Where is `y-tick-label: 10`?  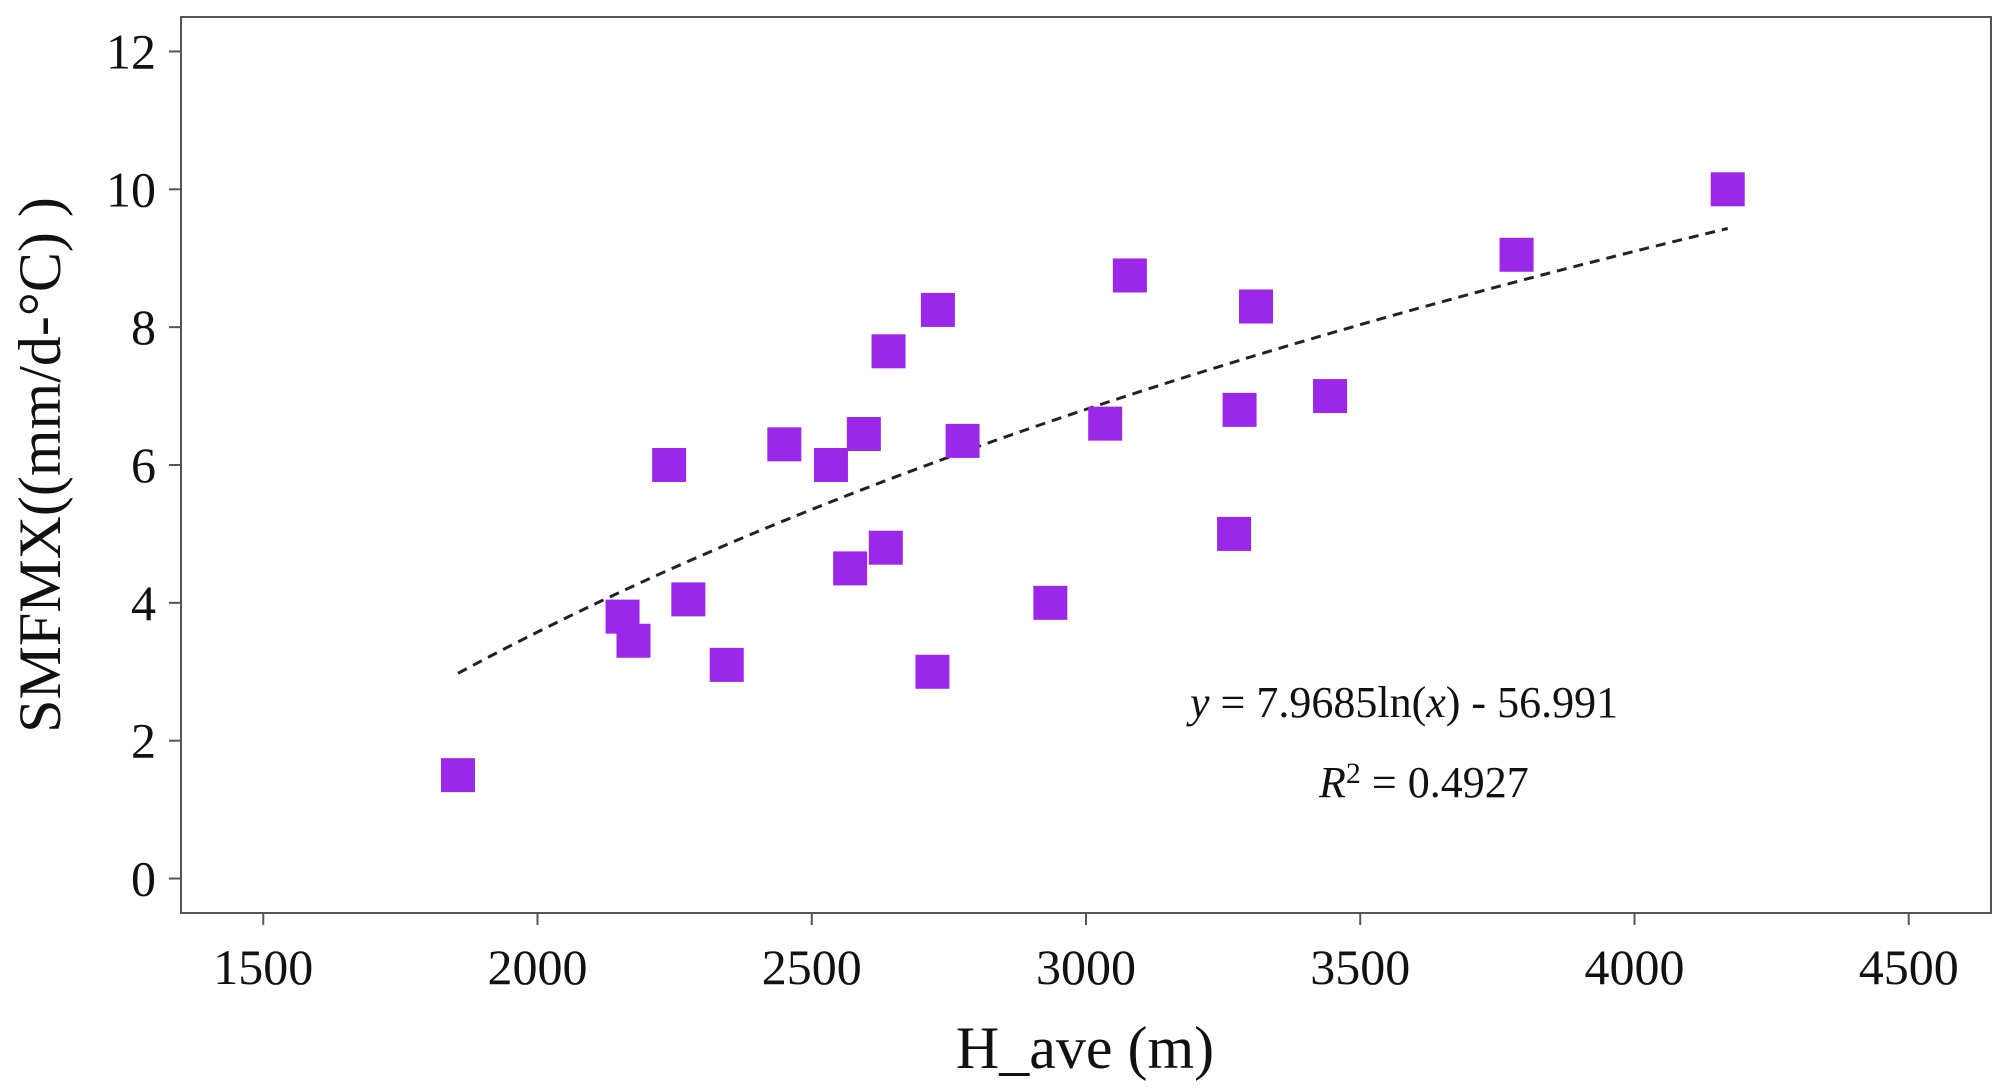
y-tick-label: 10 is located at coordinates (131, 189).